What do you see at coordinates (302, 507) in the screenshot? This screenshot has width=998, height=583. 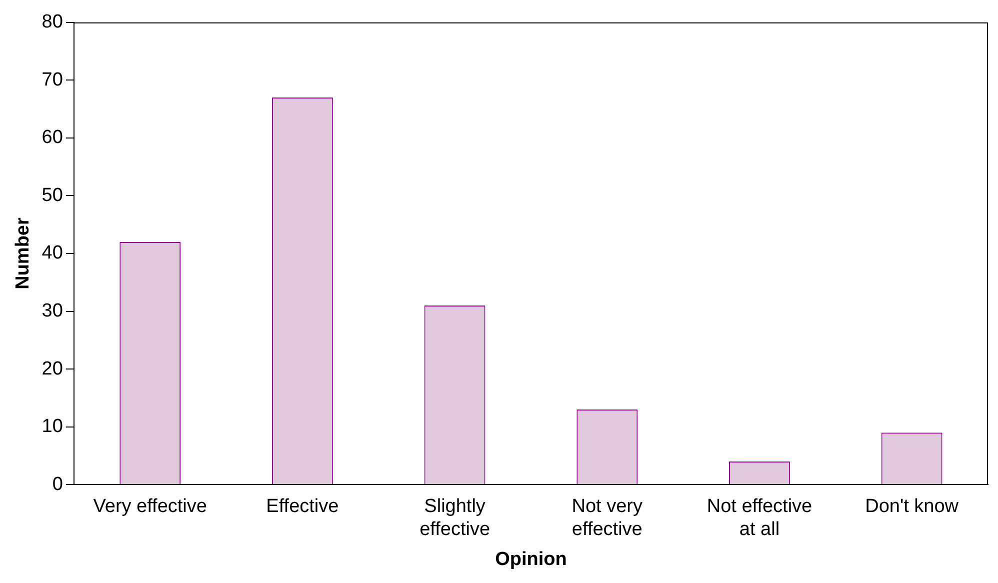 I see `x-tick-label: Effective` at bounding box center [302, 507].